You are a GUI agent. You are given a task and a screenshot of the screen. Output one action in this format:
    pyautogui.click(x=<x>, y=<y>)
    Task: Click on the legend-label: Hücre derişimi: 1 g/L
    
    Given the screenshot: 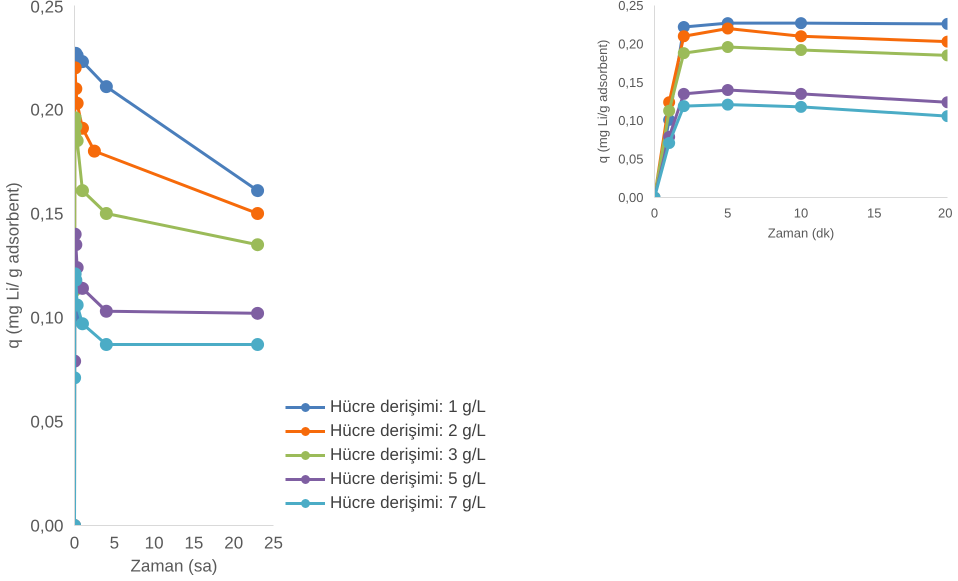 What is the action you would take?
    pyautogui.click(x=408, y=407)
    